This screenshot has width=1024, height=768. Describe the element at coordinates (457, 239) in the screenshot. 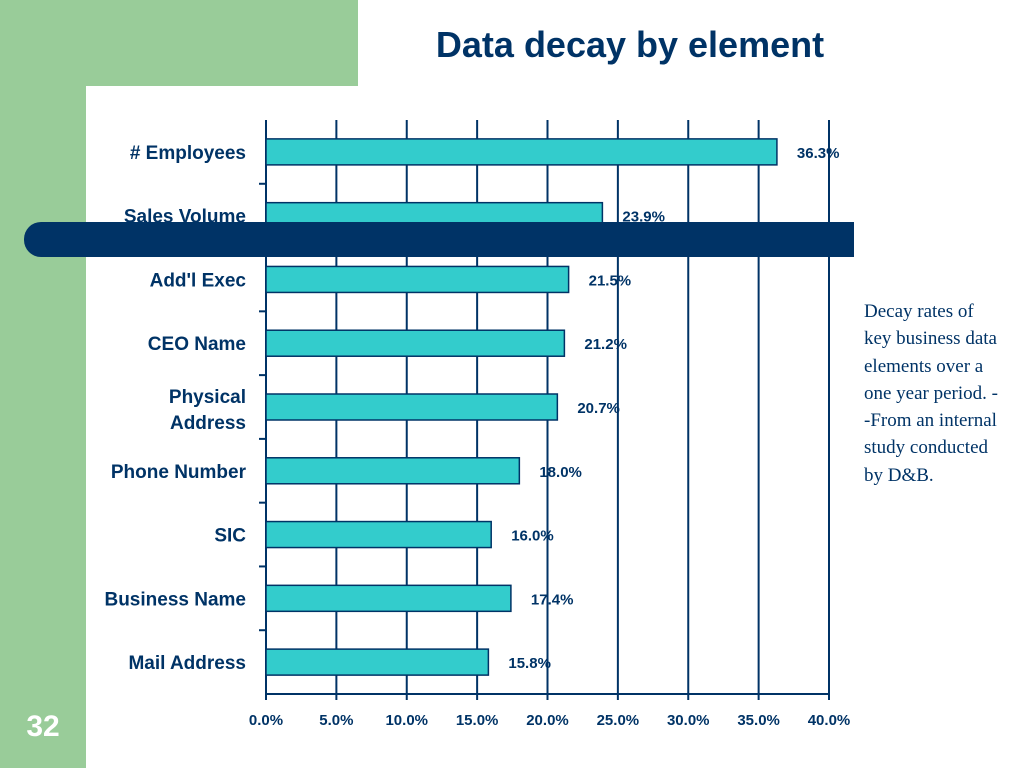

I see `decor-bar` at that location.